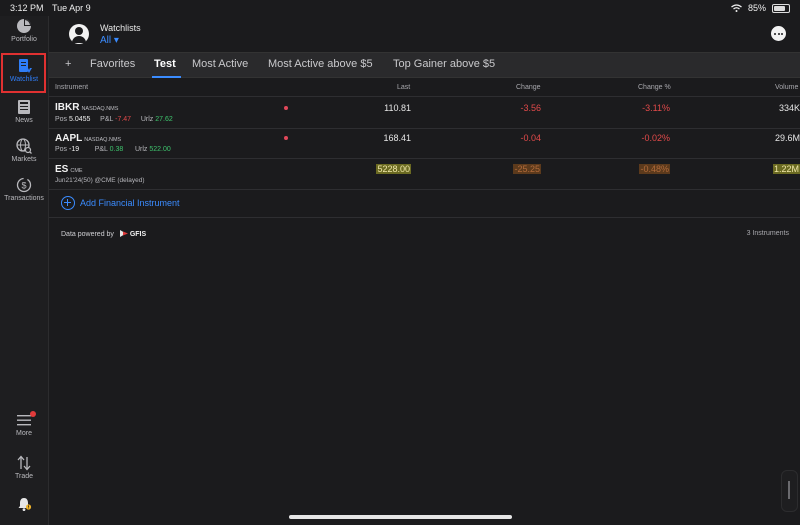 The height and width of the screenshot is (525, 800). I want to click on side-panel-handle, so click(789, 491).